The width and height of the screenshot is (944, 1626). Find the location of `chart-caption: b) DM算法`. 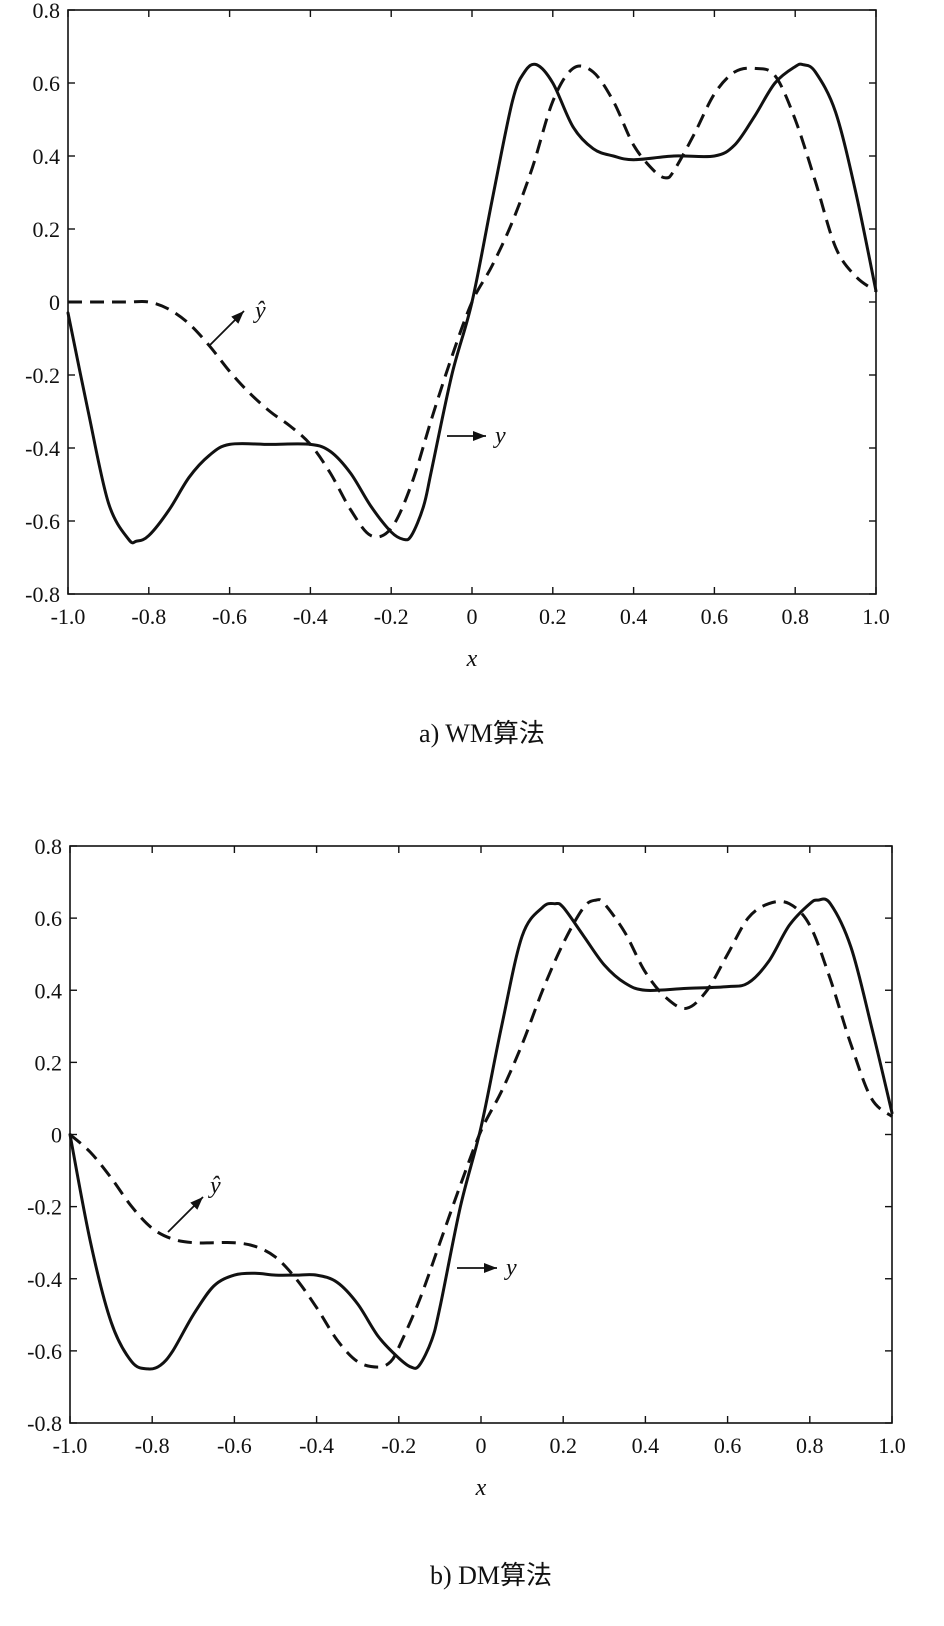

chart-caption: b) DM算法 is located at coordinates (491, 1575).